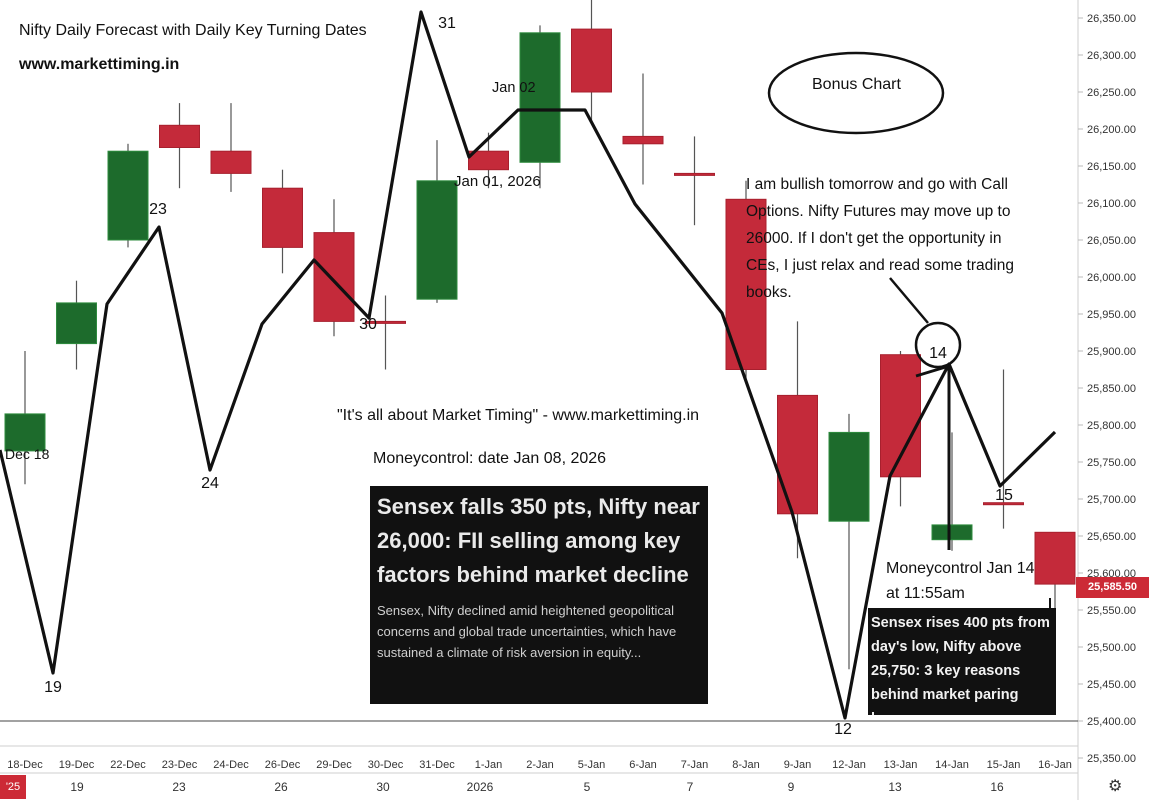  Describe the element at coordinates (179, 787) in the screenshot. I see `bottom-axis-label: 23` at that location.